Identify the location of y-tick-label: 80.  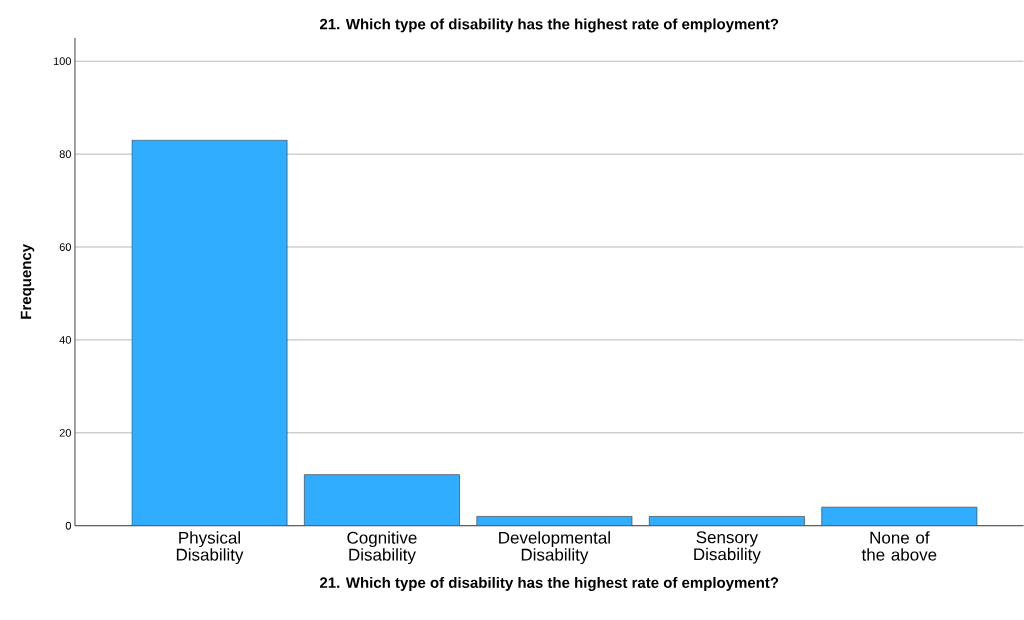
(65, 154).